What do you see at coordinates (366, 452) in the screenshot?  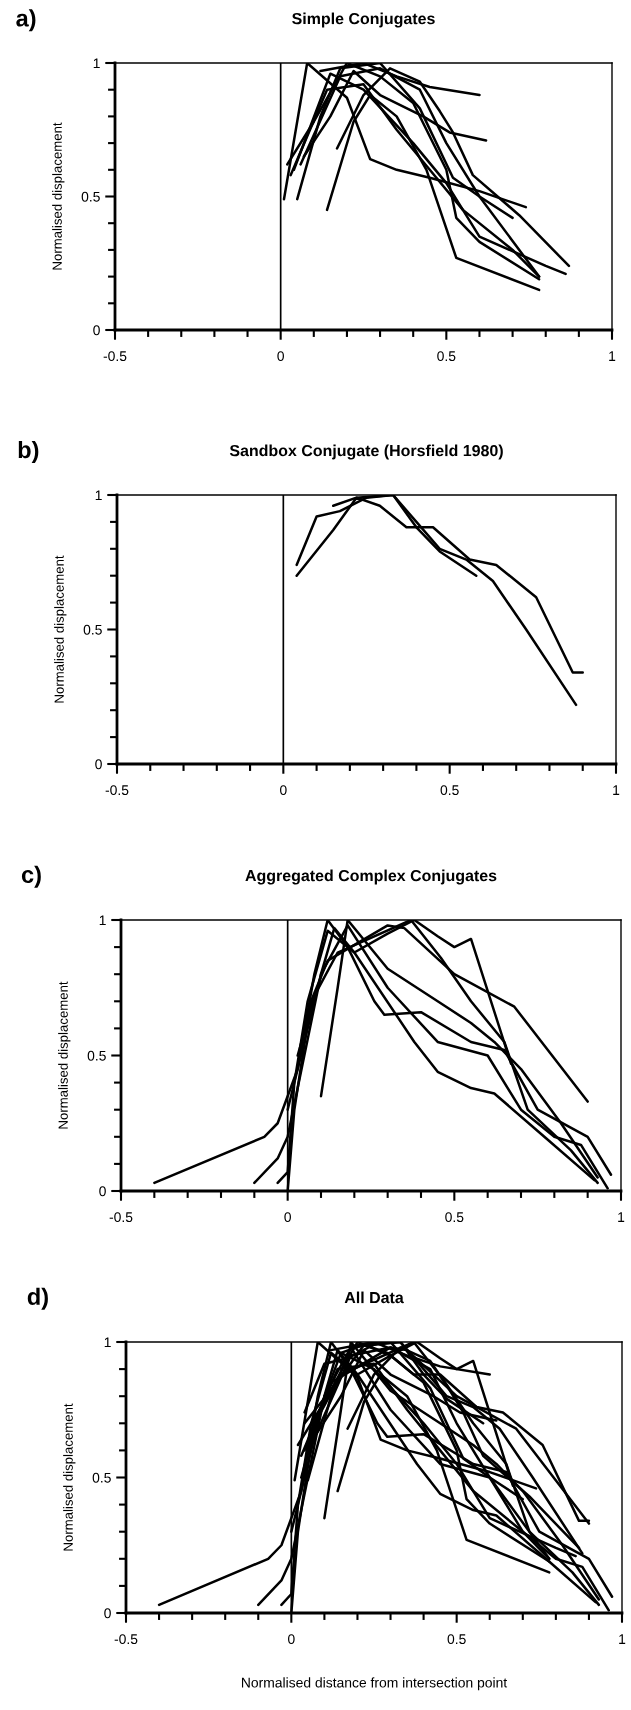 I see `chart-title: Sandbox Conjugate (Horsfield 1980)` at bounding box center [366, 452].